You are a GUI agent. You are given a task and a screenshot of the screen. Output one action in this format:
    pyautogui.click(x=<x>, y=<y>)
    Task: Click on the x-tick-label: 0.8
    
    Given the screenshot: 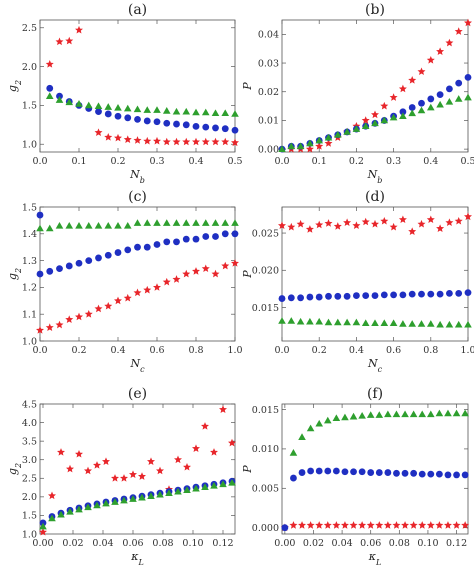 What is the action you would take?
    pyautogui.click(x=430, y=350)
    